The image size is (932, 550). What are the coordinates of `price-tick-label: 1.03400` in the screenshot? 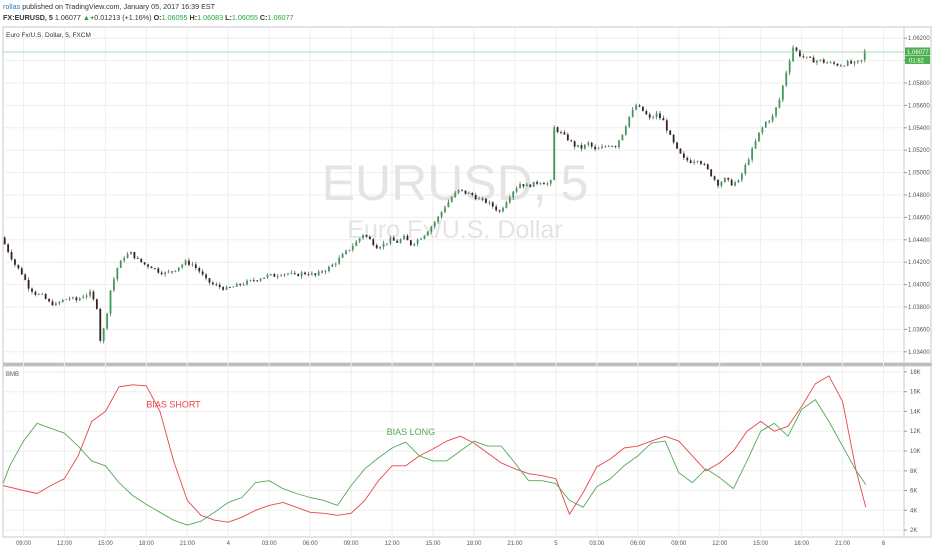 It's located at (919, 353).